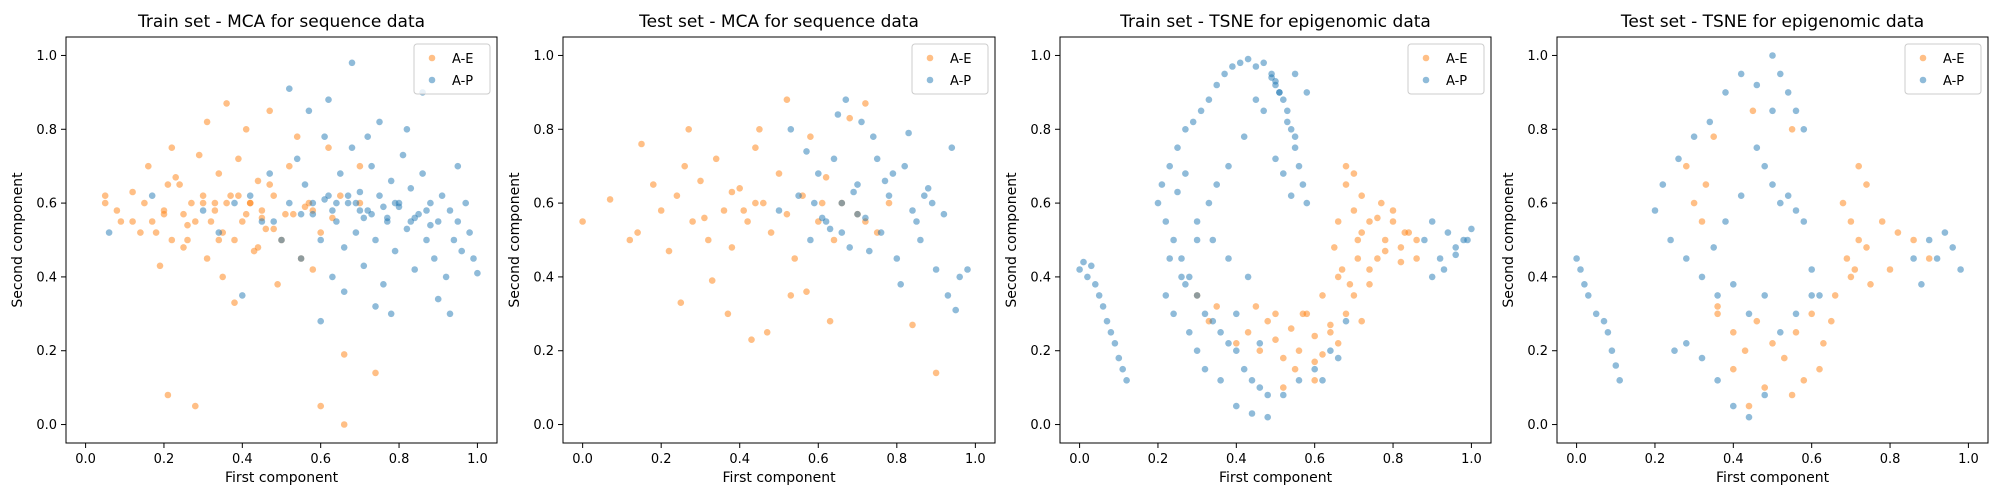  What do you see at coordinates (242, 459) in the screenshot?
I see `x-tick-label: 0.4` at bounding box center [242, 459].